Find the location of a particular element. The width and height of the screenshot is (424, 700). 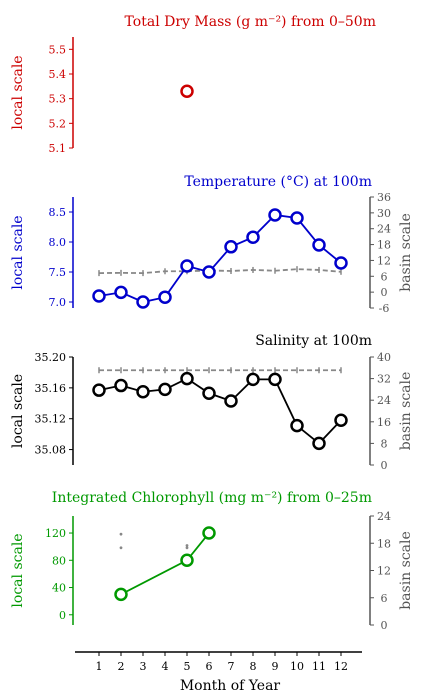

x-tick-label: 10 is located at coordinates (297, 666).